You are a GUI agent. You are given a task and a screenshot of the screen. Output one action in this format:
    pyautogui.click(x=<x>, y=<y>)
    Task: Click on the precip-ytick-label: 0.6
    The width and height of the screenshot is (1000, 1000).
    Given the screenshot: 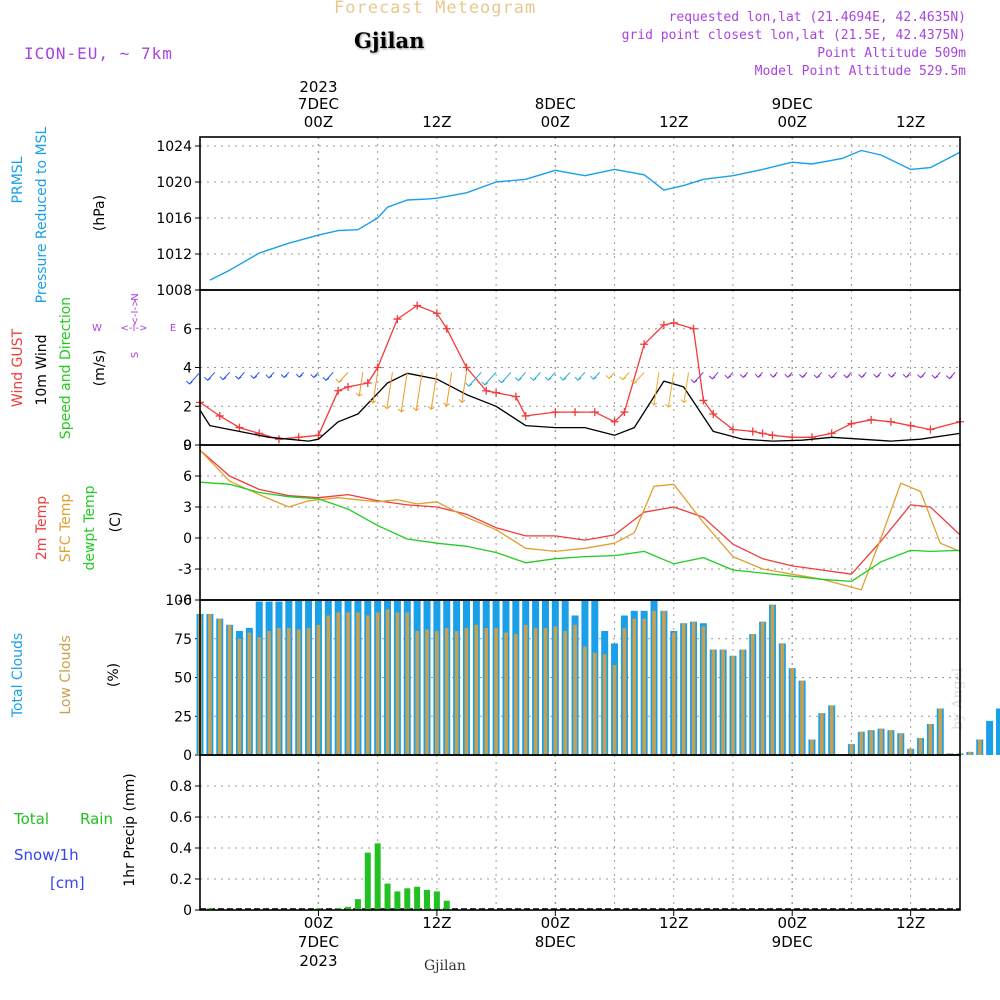 What is the action you would take?
    pyautogui.click(x=181, y=818)
    